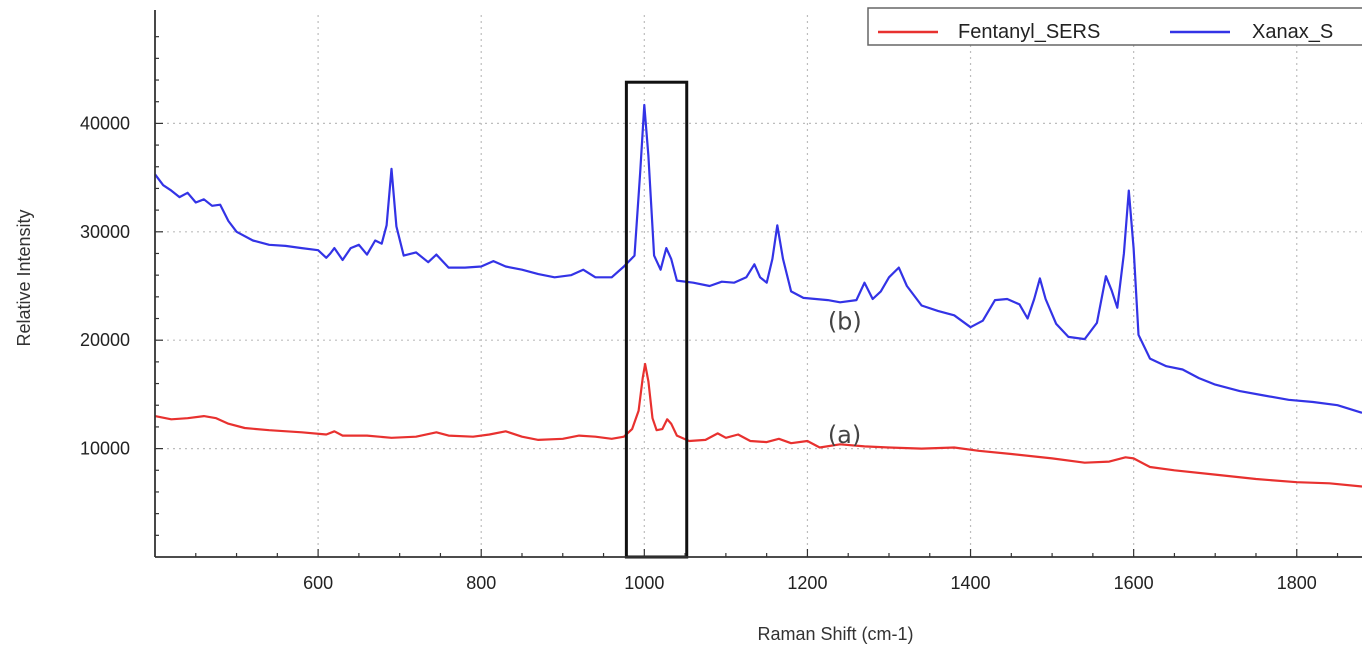 This screenshot has height=645, width=1362. I want to click on legend-box, so click(1114, 26).